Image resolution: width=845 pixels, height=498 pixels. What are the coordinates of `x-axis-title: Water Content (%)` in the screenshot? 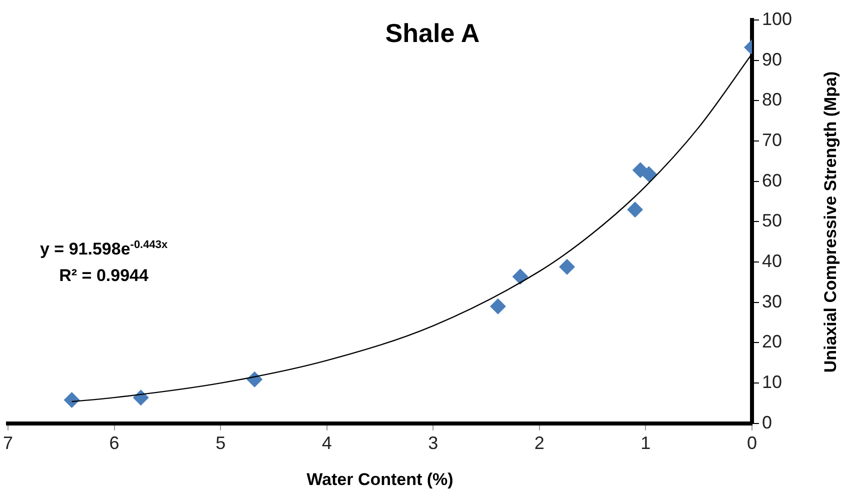 It's located at (380, 480).